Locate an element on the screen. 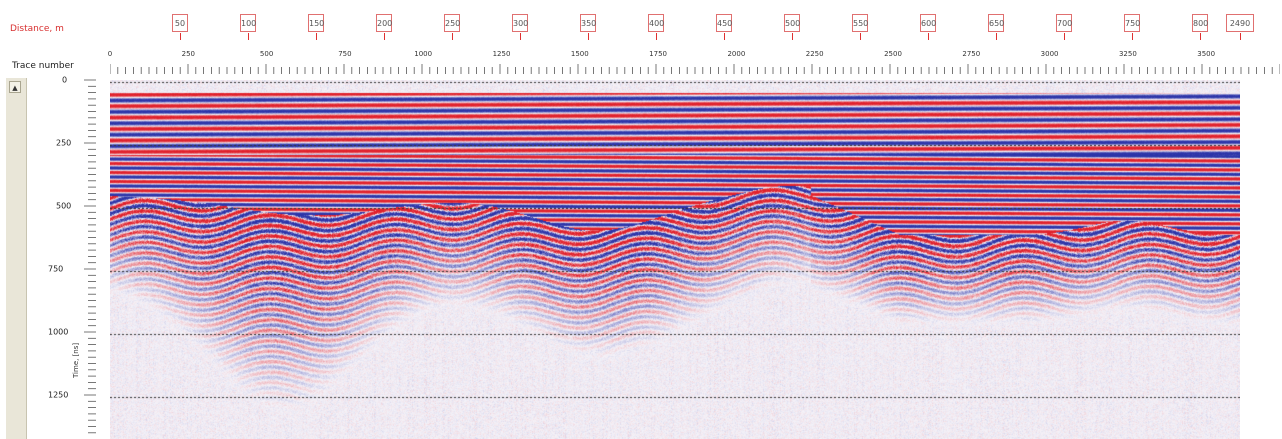  time-tick-label: 1000 is located at coordinates (58, 332).